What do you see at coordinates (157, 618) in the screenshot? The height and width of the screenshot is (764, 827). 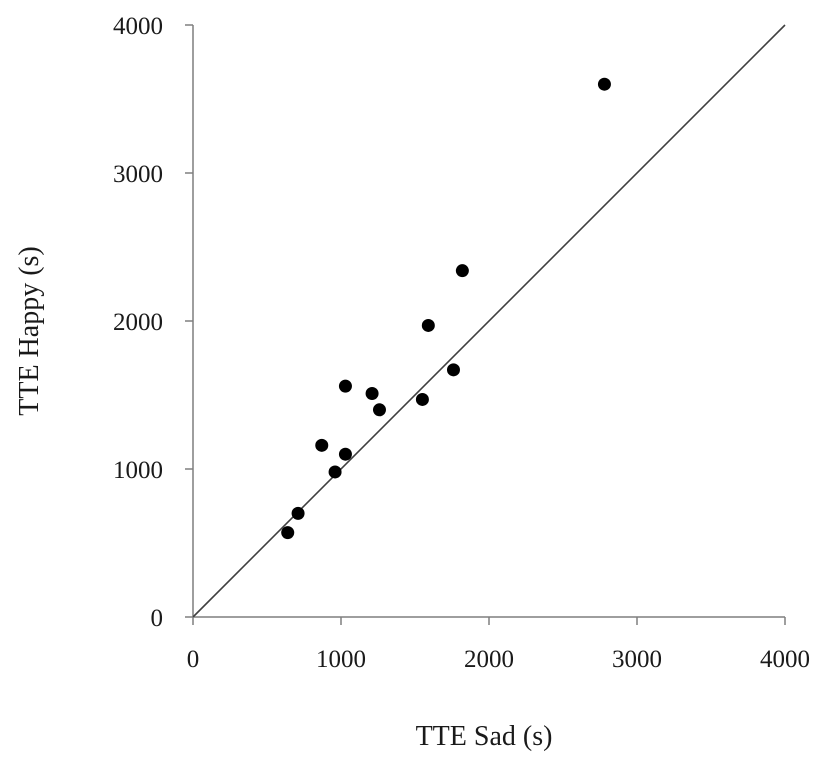 I see `y-tick-label: 0` at bounding box center [157, 618].